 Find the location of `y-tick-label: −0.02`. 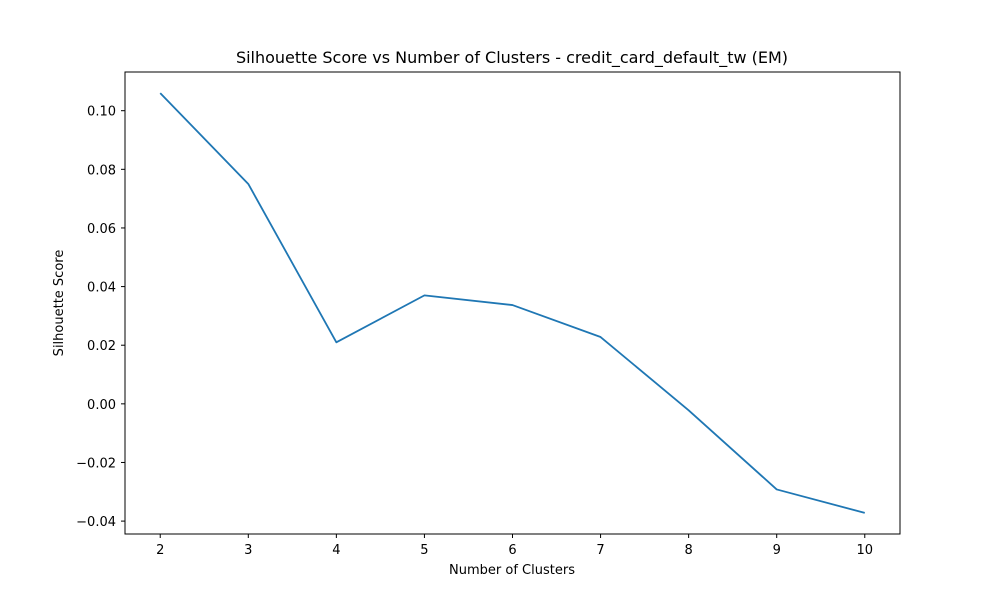

y-tick-label: −0.02 is located at coordinates (96, 463).